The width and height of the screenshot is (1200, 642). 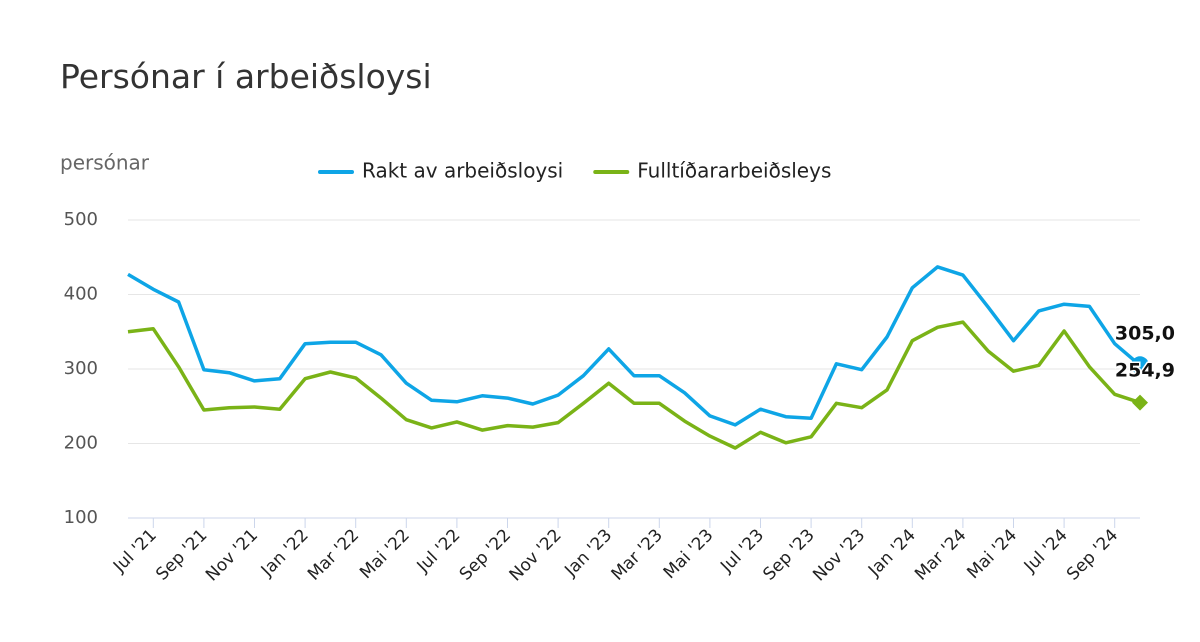 What do you see at coordinates (1145, 333) in the screenshot?
I see `data-label: 305,0` at bounding box center [1145, 333].